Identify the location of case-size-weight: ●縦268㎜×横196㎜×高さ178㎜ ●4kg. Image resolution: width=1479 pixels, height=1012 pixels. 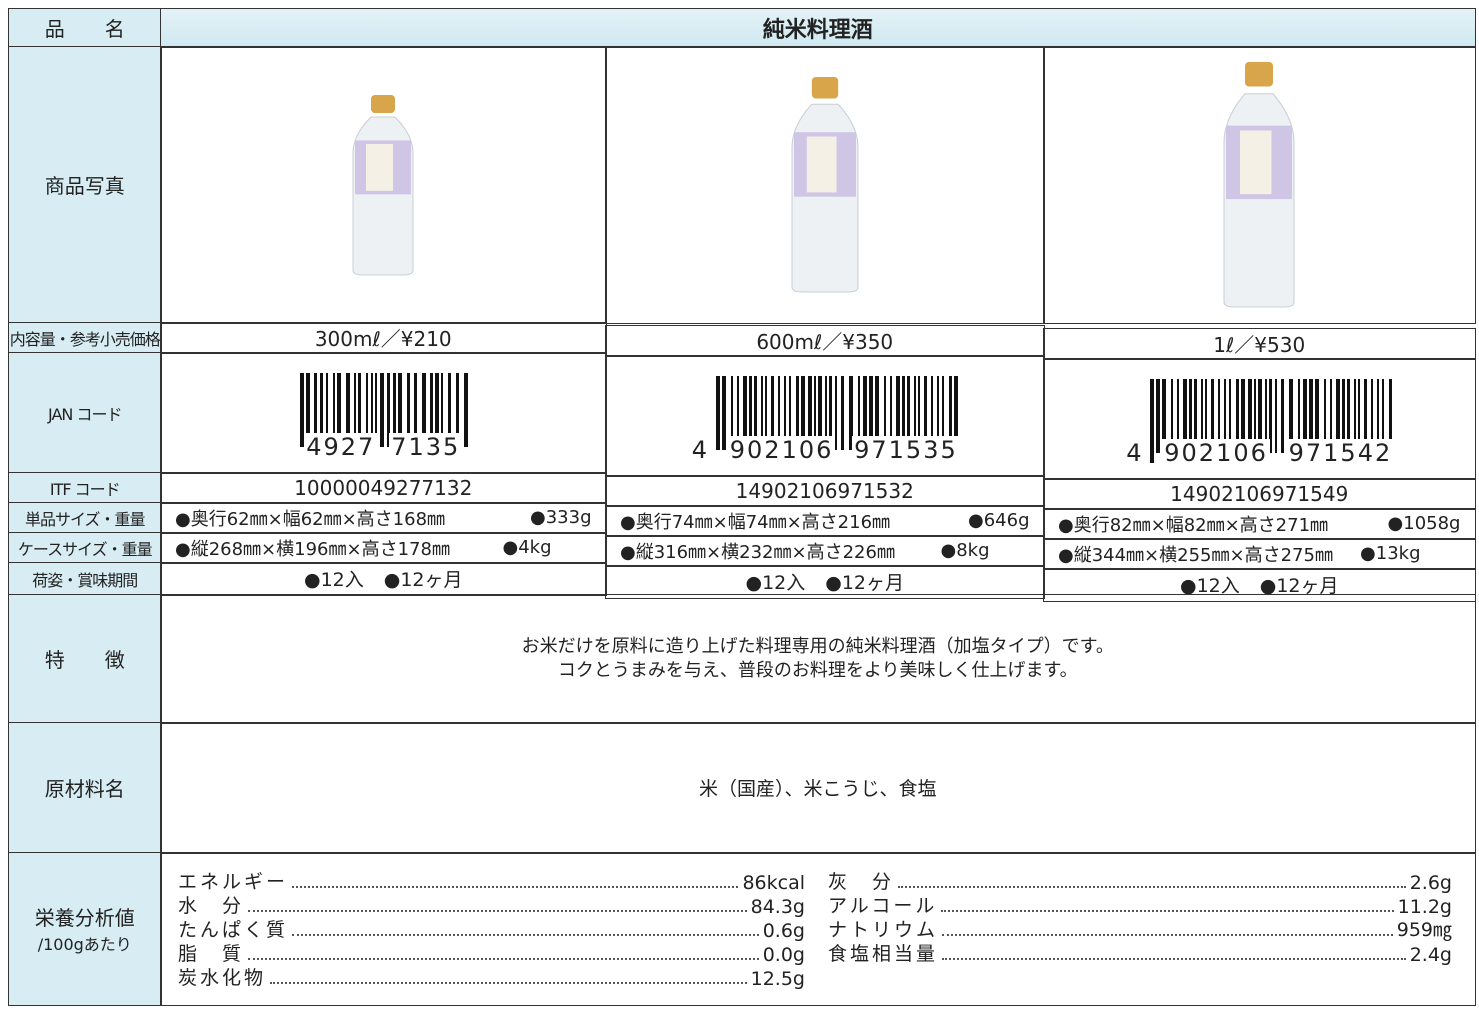
(383, 548).